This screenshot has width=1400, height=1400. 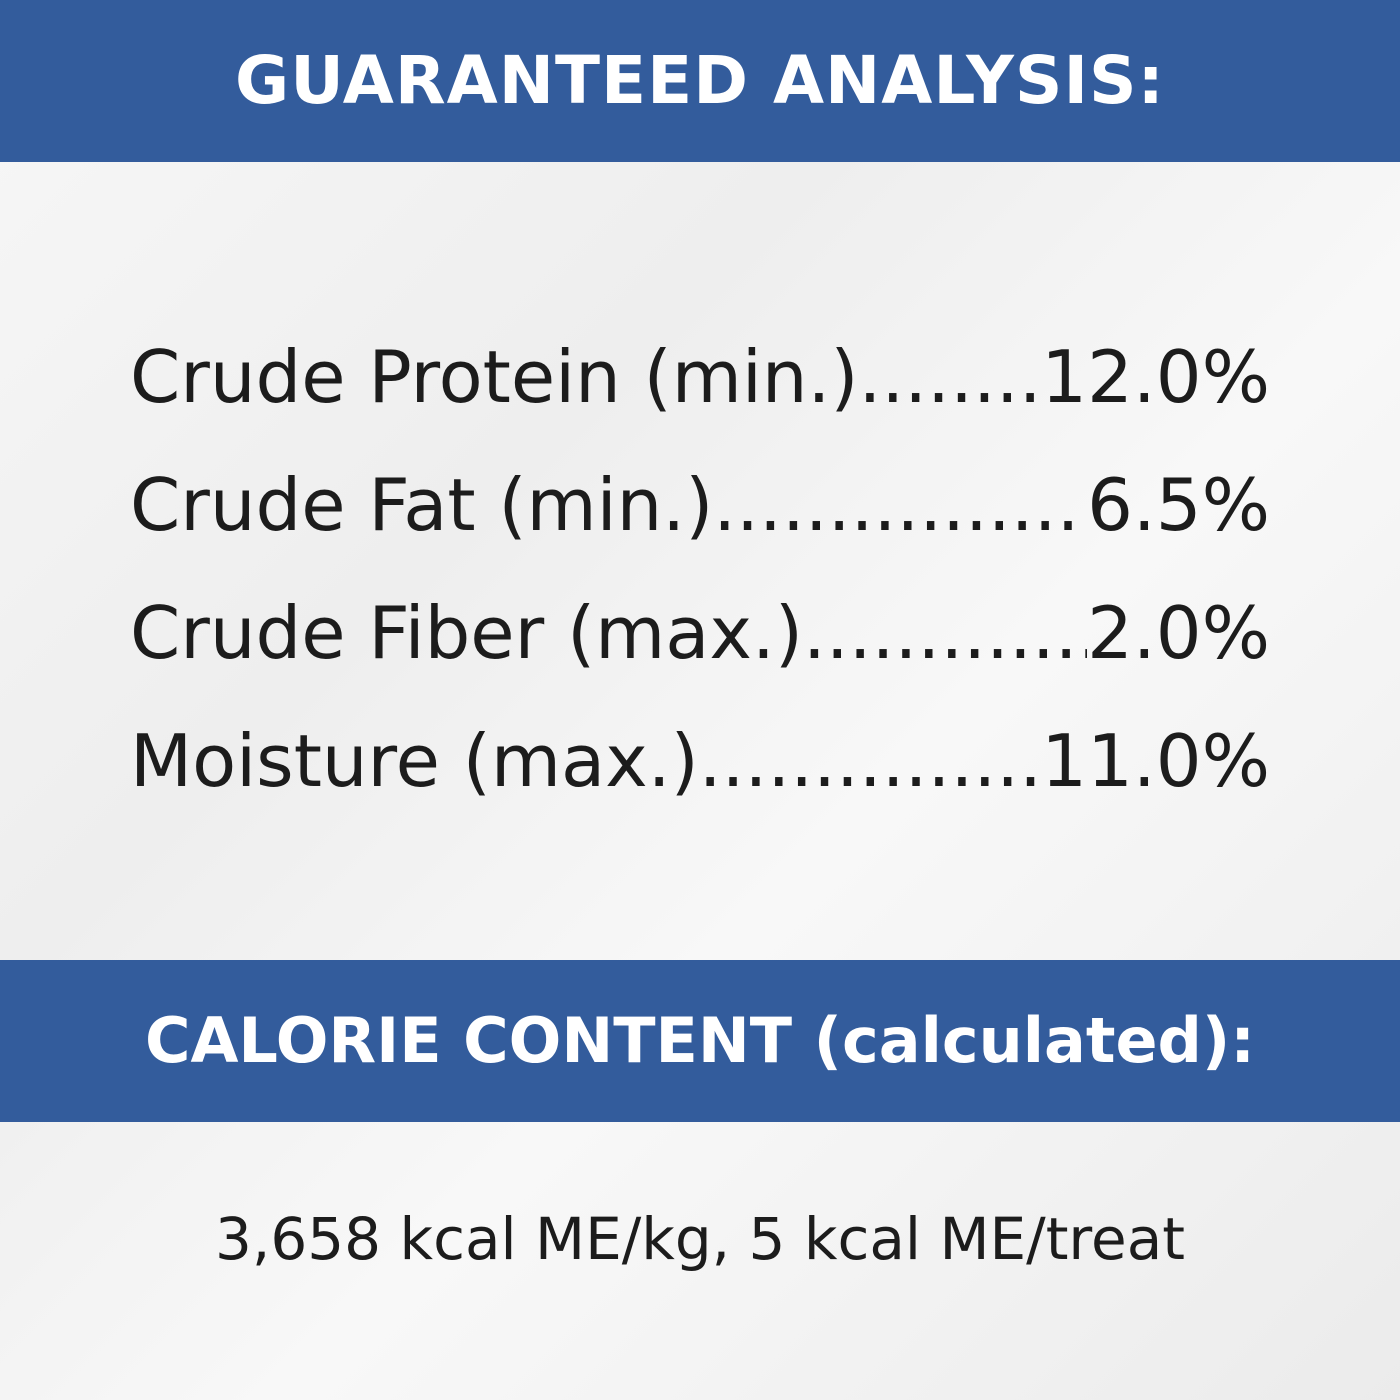 I want to click on label: Crude Fat (min.), so click(x=422, y=505).